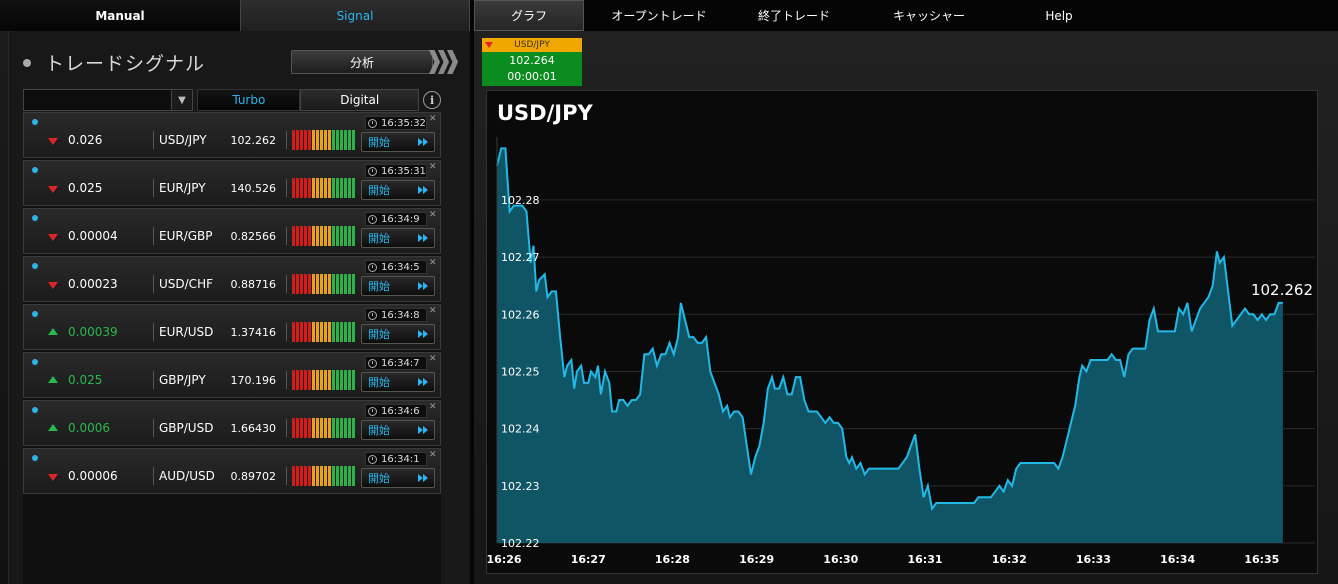  What do you see at coordinates (186, 236) in the screenshot?
I see `signal-pair: EUR/GBP` at bounding box center [186, 236].